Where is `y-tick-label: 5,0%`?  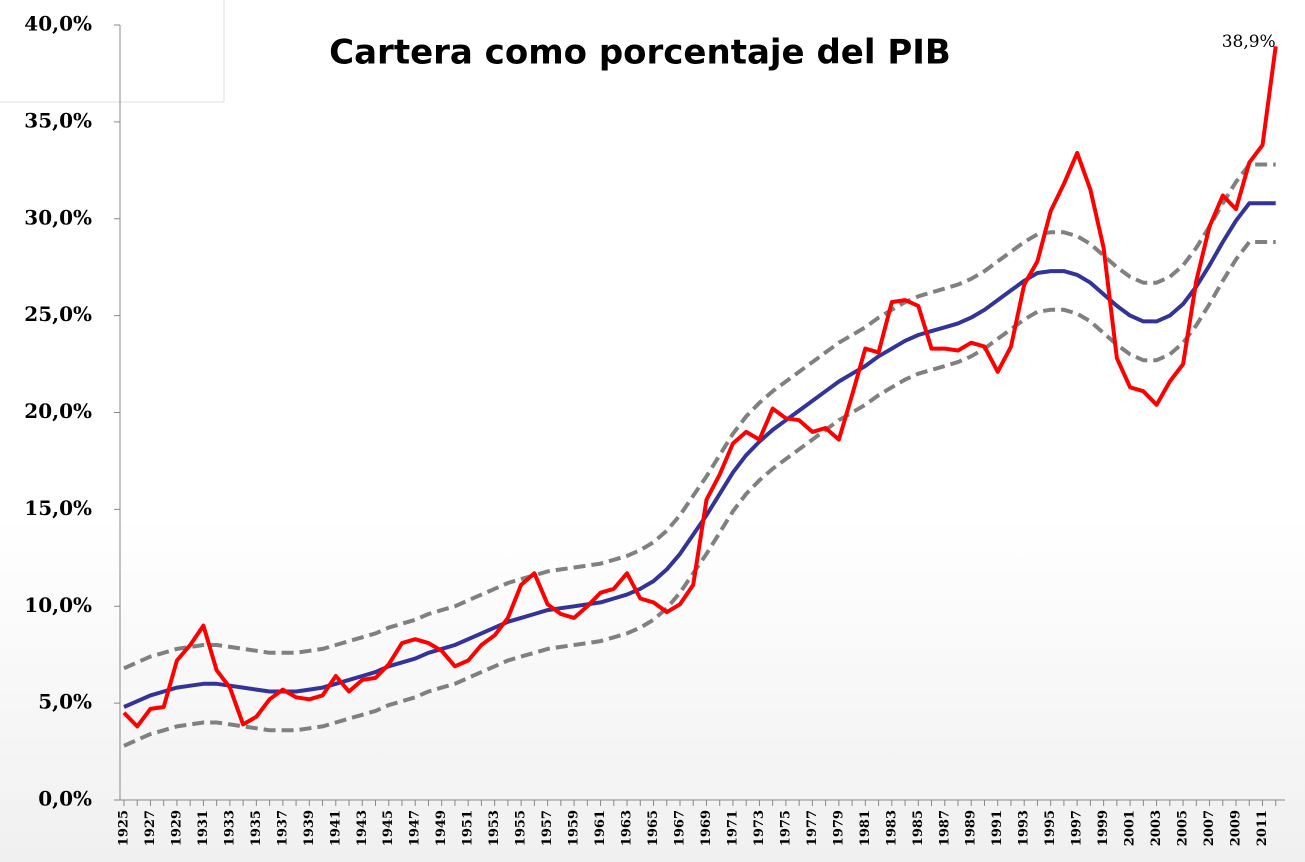
y-tick-label: 5,0% is located at coordinates (65, 702).